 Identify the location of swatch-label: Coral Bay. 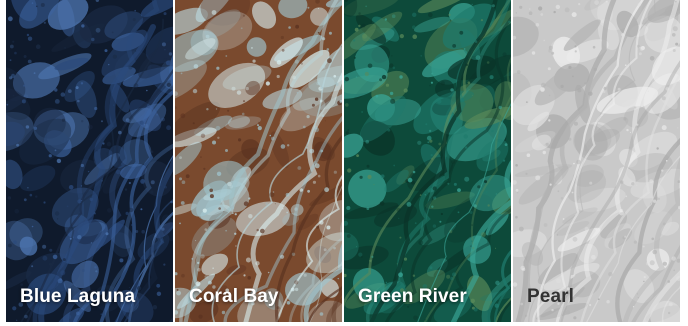
(234, 296).